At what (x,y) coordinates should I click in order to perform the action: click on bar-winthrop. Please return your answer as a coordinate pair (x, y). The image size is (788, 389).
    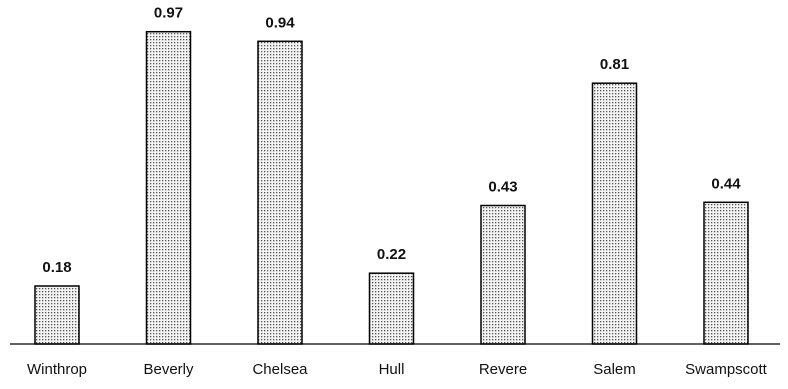
    Looking at the image, I should click on (57, 315).